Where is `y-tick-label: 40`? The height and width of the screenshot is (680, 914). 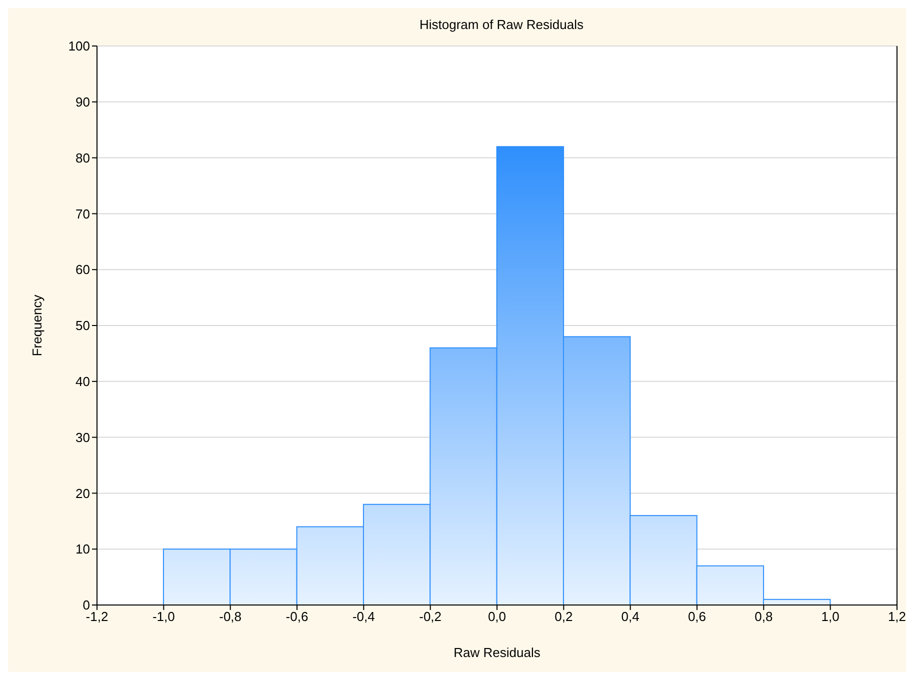 y-tick-label: 40 is located at coordinates (83, 382).